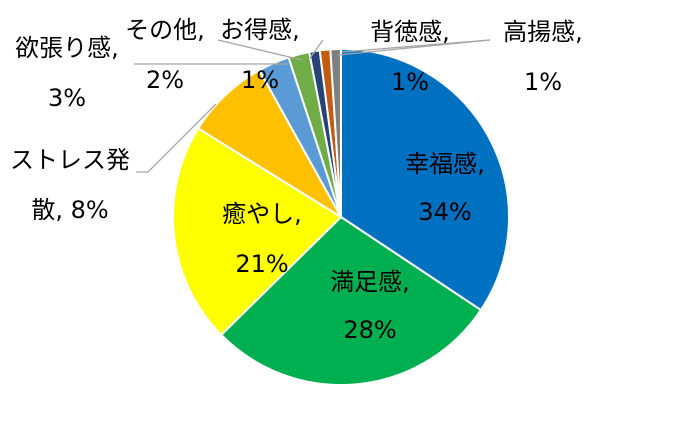 The width and height of the screenshot is (682, 433). Describe the element at coordinates (165, 80) in the screenshot. I see `slice-label-value: 2%` at that location.